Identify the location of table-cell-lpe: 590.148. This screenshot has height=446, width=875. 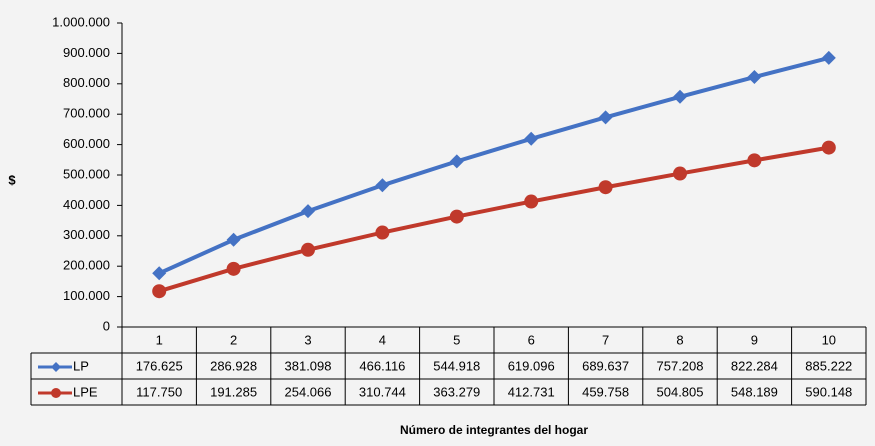
(828, 391).